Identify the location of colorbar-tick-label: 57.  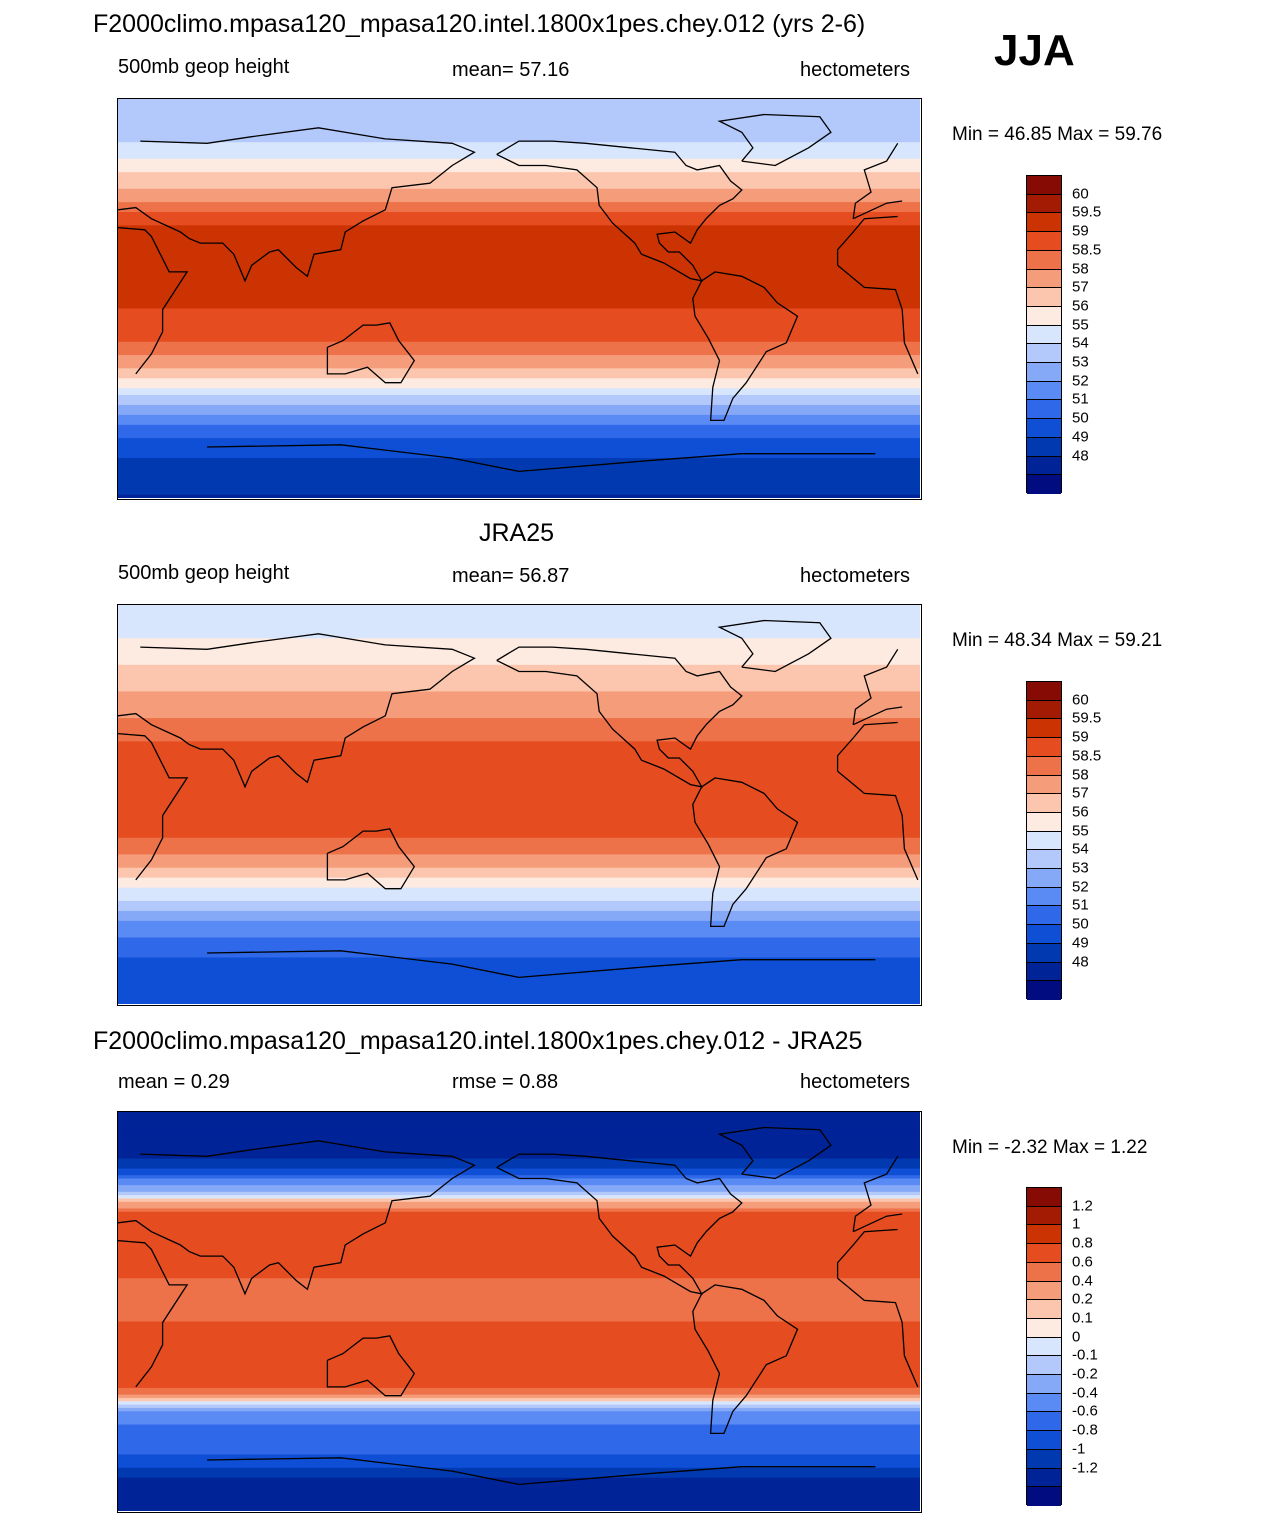
(1080, 287).